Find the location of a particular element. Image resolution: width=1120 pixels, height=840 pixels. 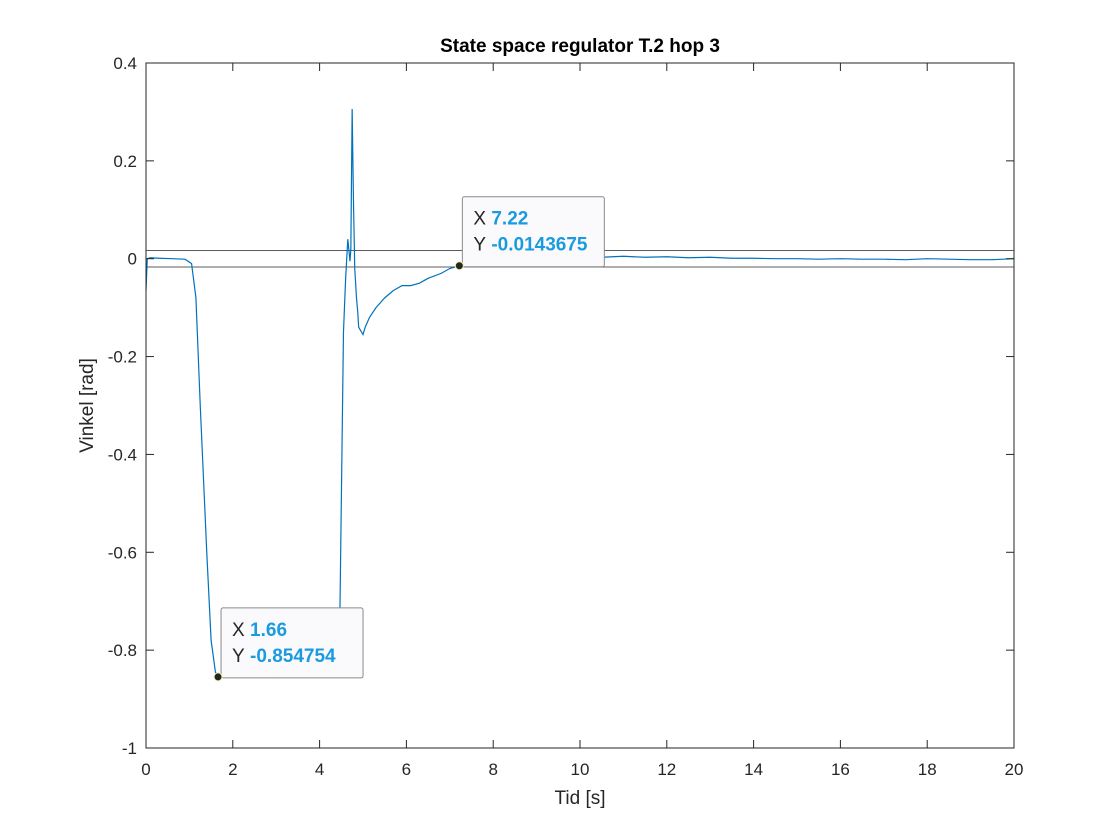

datatip-1: X 1.66Y -0.854754 is located at coordinates (288, 644).